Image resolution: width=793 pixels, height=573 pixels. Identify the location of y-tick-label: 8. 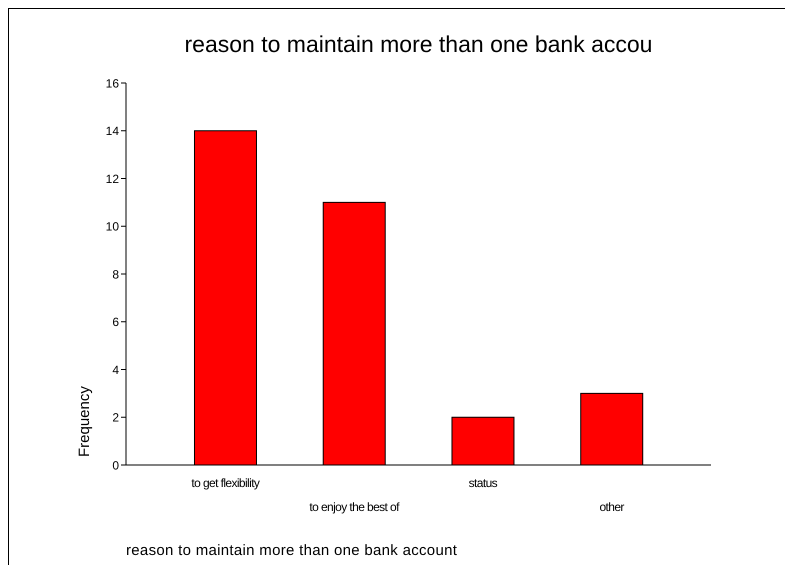
(116, 274).